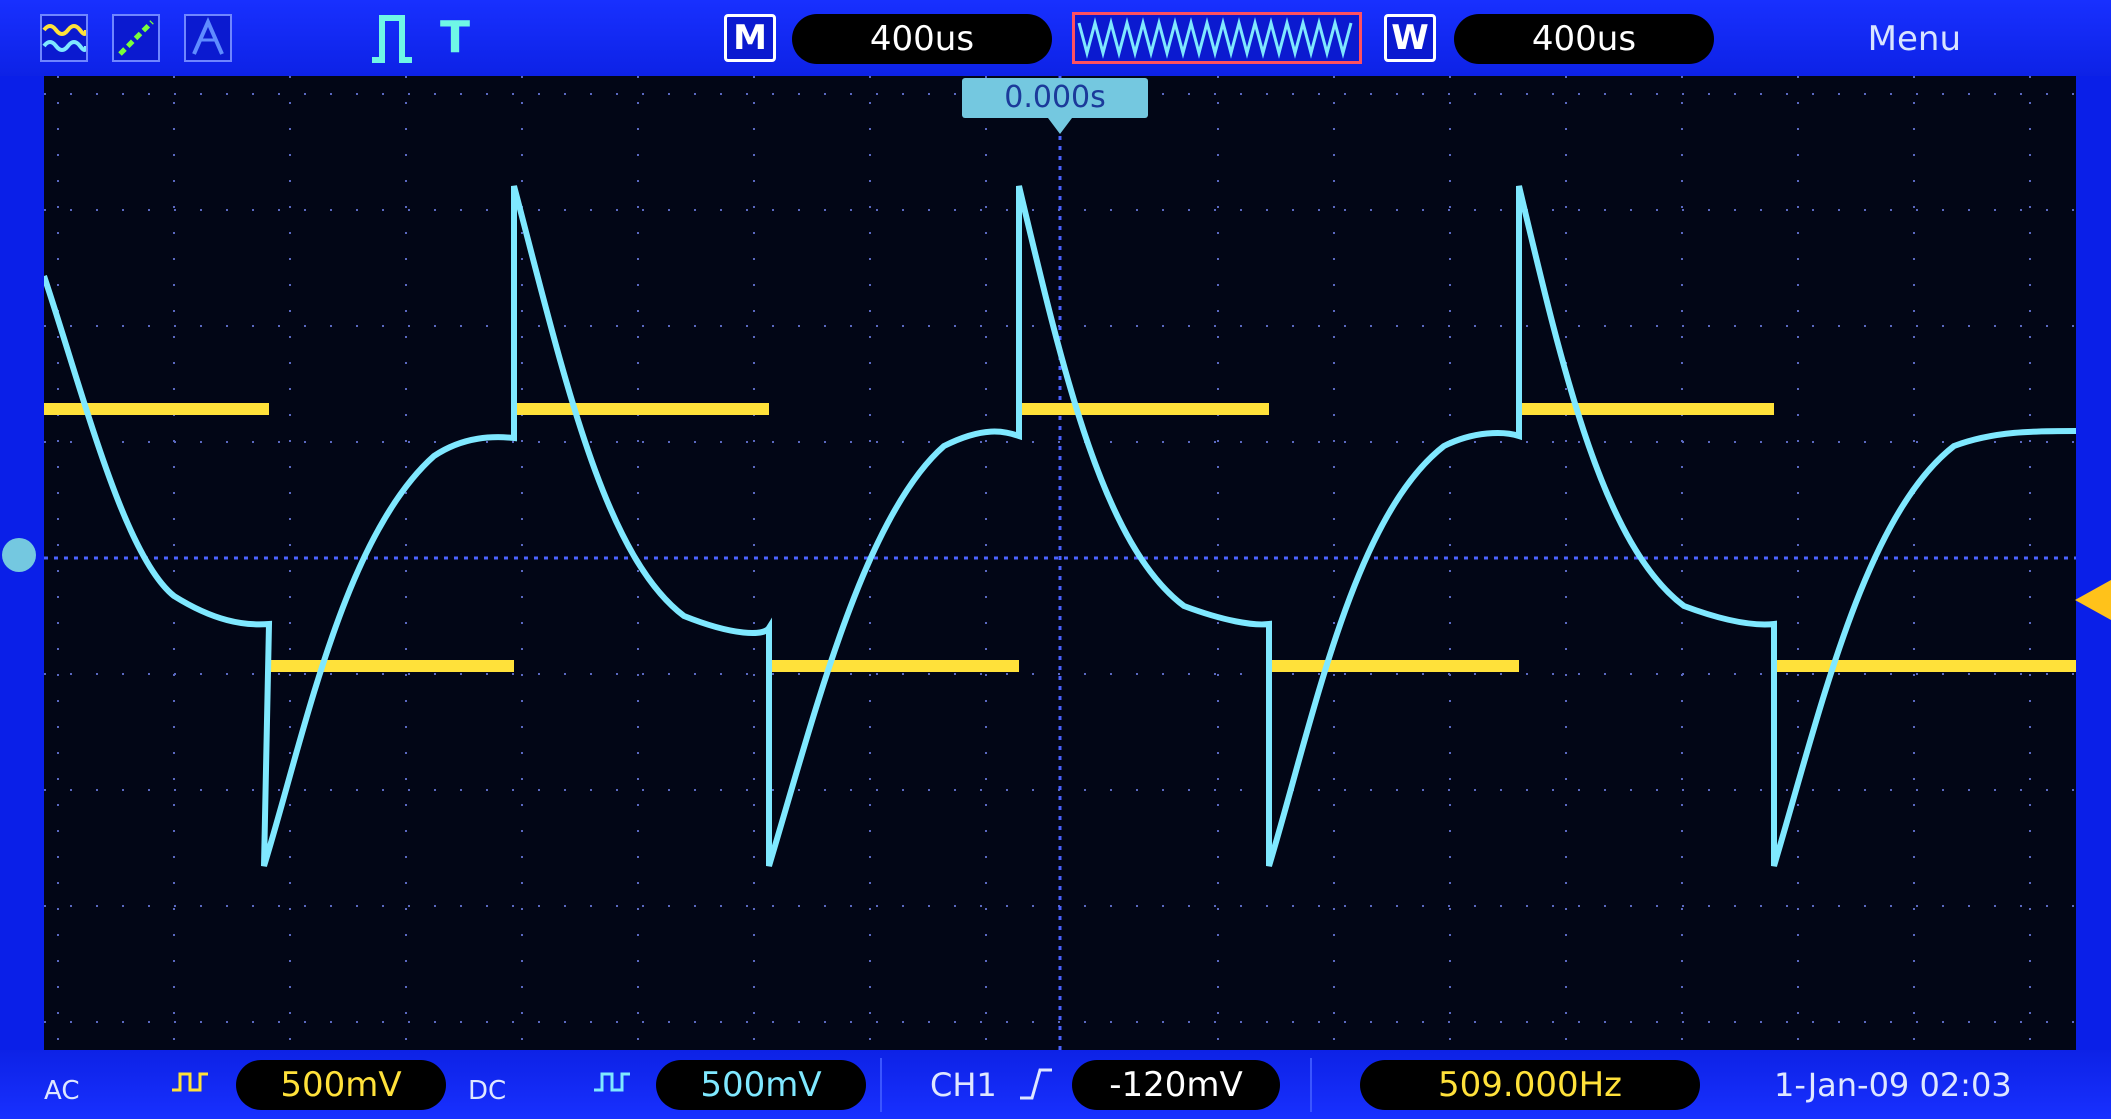  I want to click on trigger-mode-label: T, so click(455, 37).